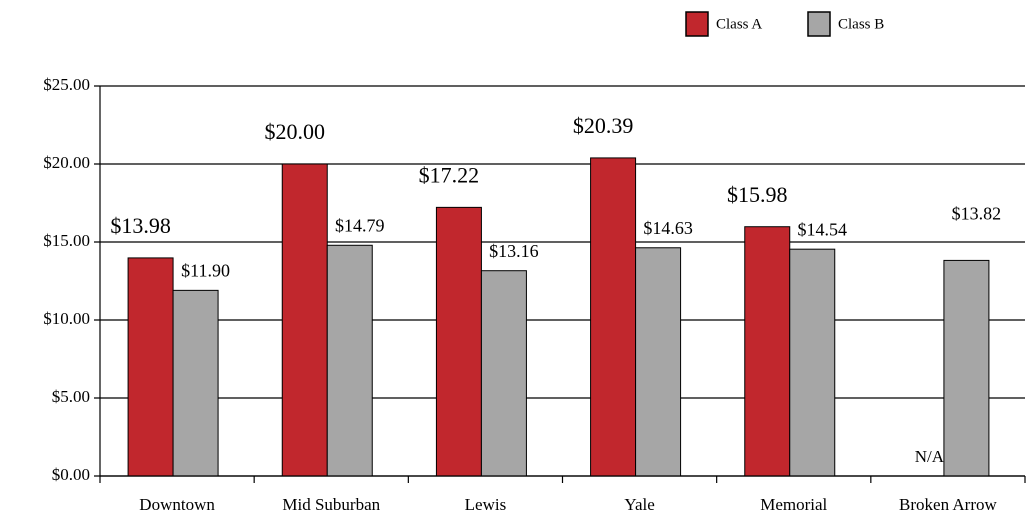 The width and height of the screenshot is (1034, 520). What do you see at coordinates (514, 251) in the screenshot?
I see `value-label: $13.16` at bounding box center [514, 251].